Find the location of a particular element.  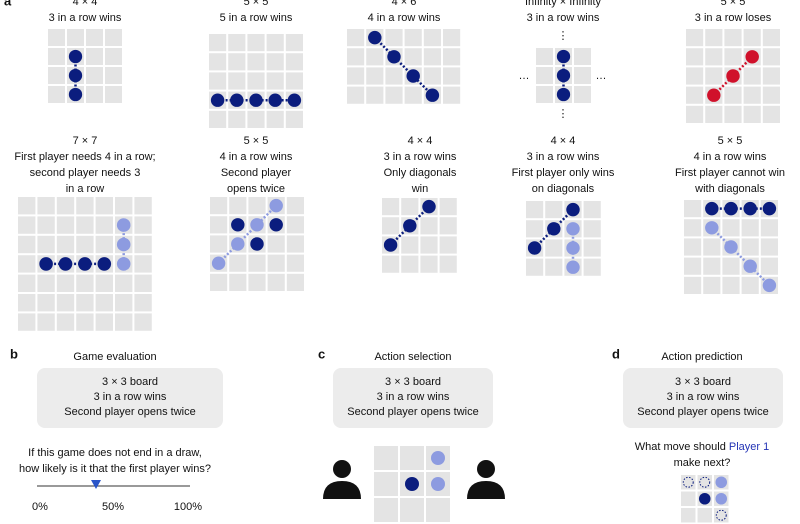

player-name: Player 1 is located at coordinates (749, 447).